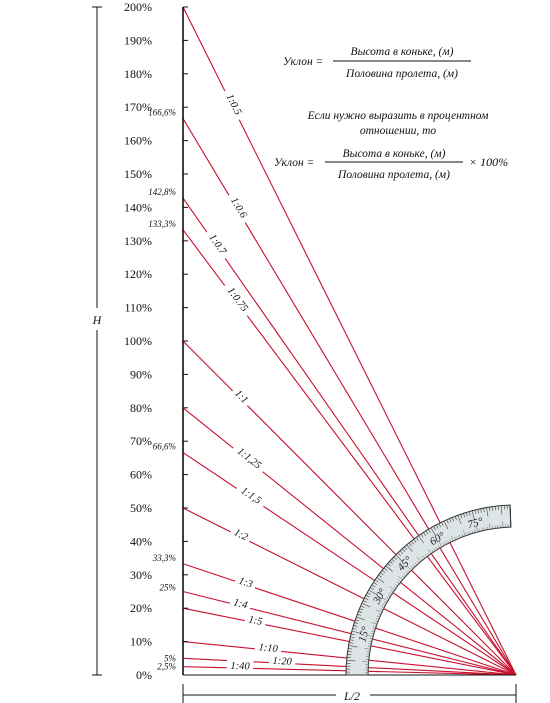 The width and height of the screenshot is (550, 703). I want to click on ratio-label-1-1-25: 1:1,25, so click(249, 459).